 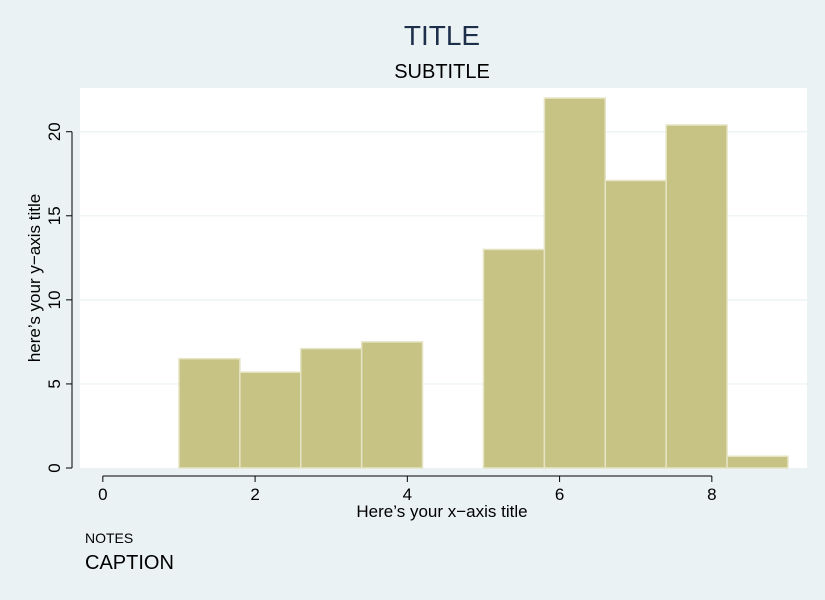 I want to click on caption-text: CAPTION, so click(x=129, y=563).